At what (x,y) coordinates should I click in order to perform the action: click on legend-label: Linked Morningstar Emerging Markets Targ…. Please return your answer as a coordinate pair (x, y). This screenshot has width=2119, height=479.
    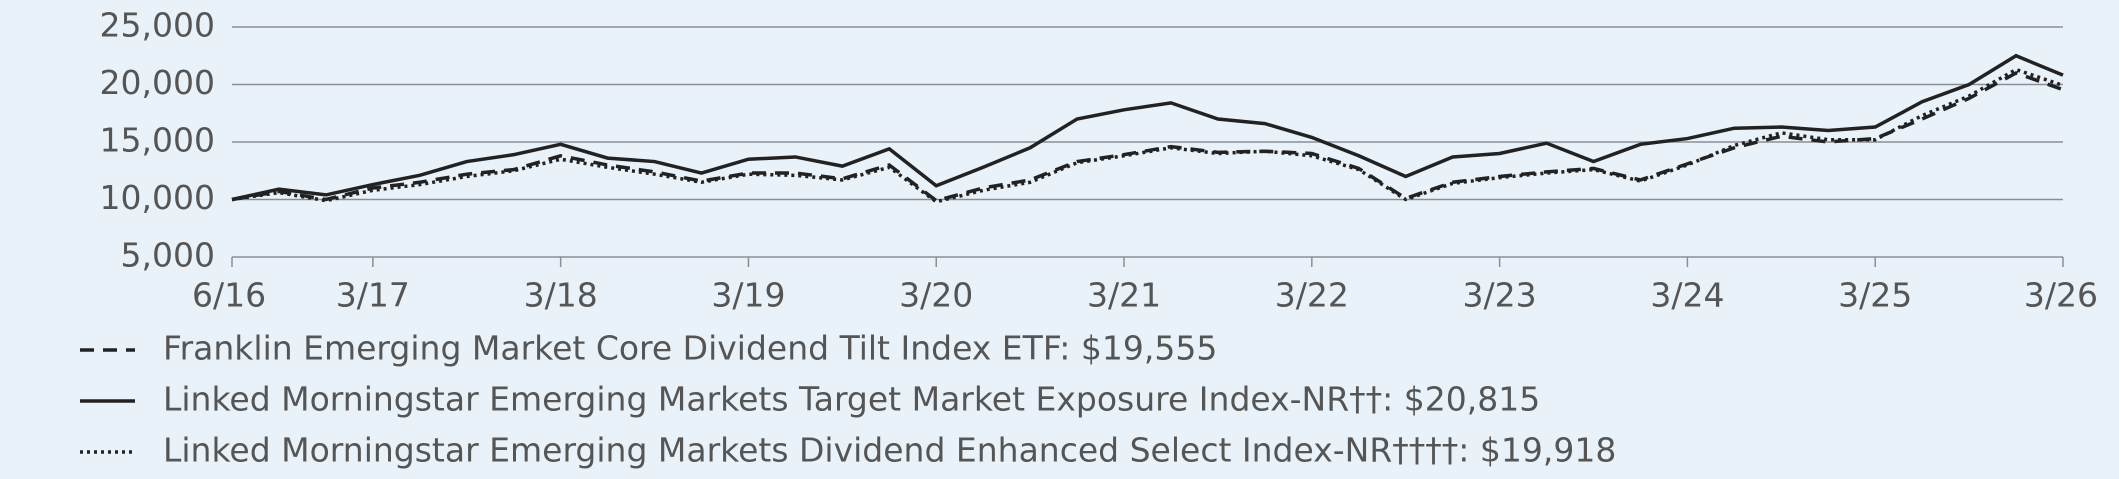
    Looking at the image, I should click on (851, 399).